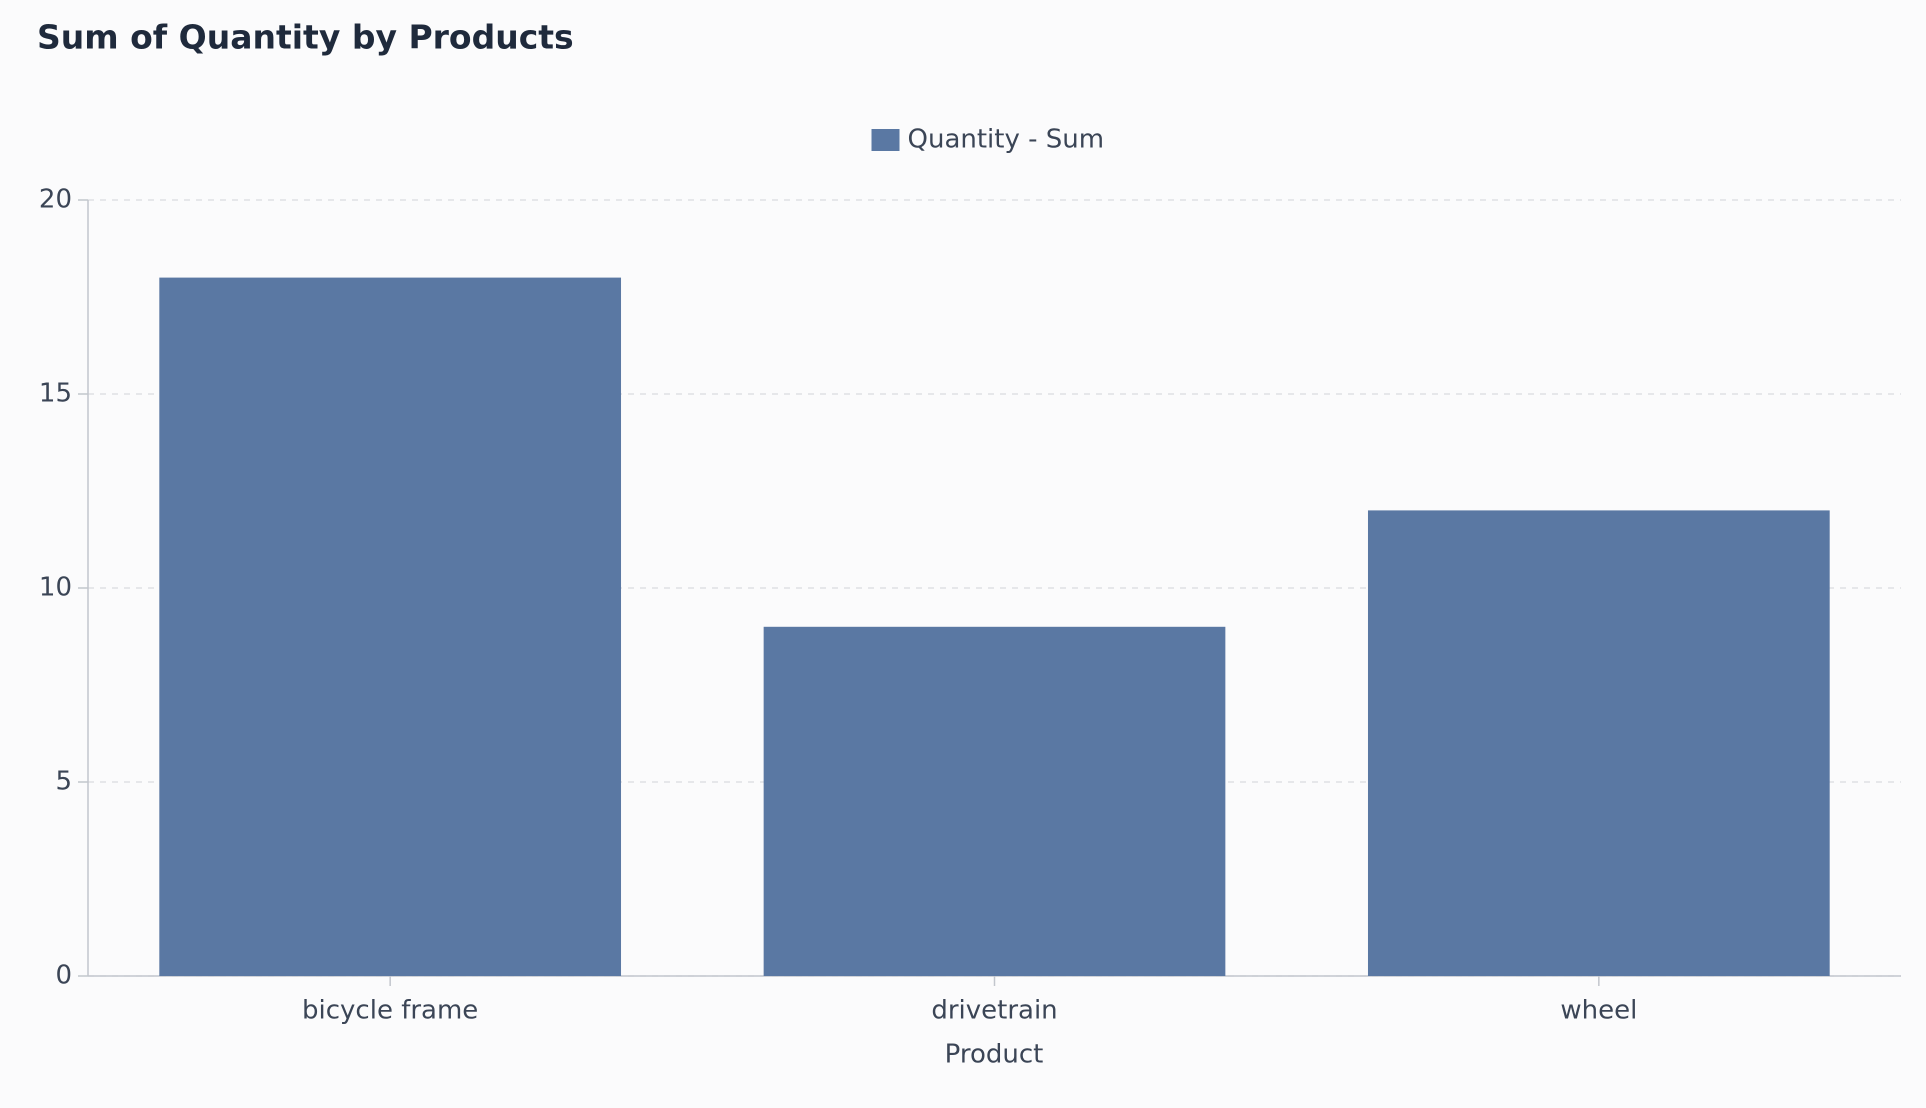  Describe the element at coordinates (994, 1055) in the screenshot. I see `x-axis-title: Product` at that location.